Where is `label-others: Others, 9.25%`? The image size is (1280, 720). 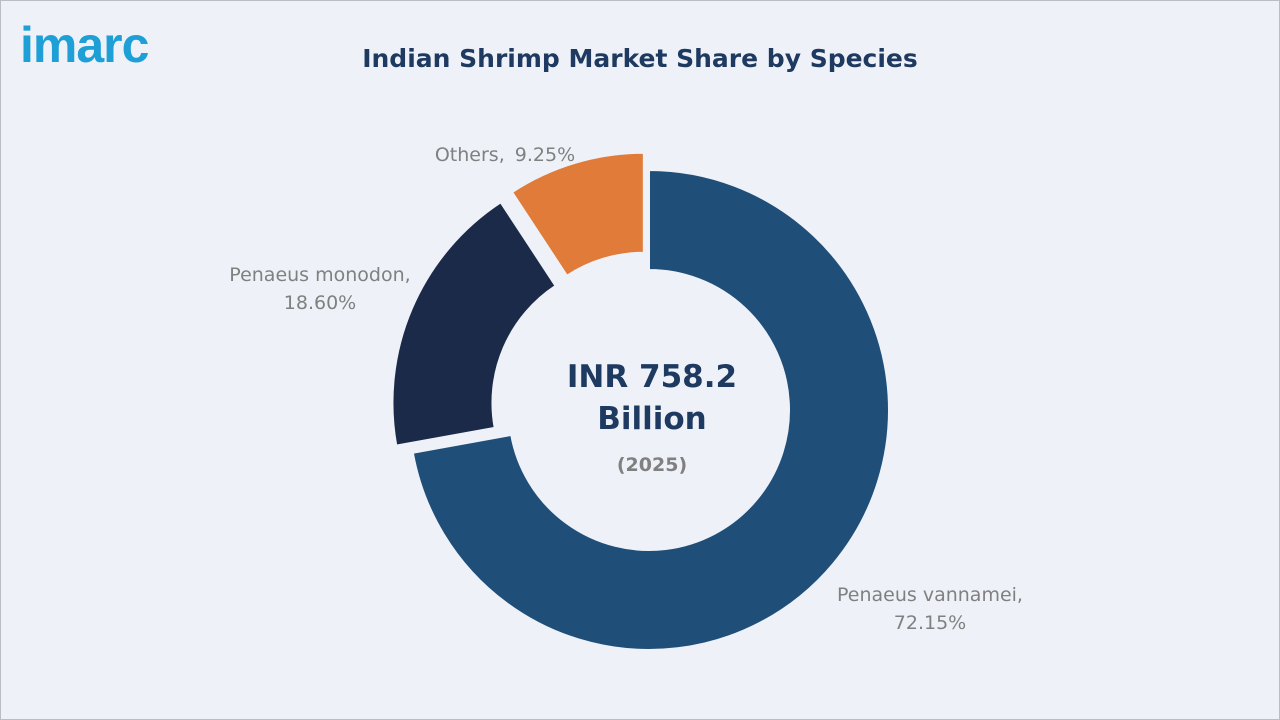
label-others: Others, 9.25% is located at coordinates (505, 155).